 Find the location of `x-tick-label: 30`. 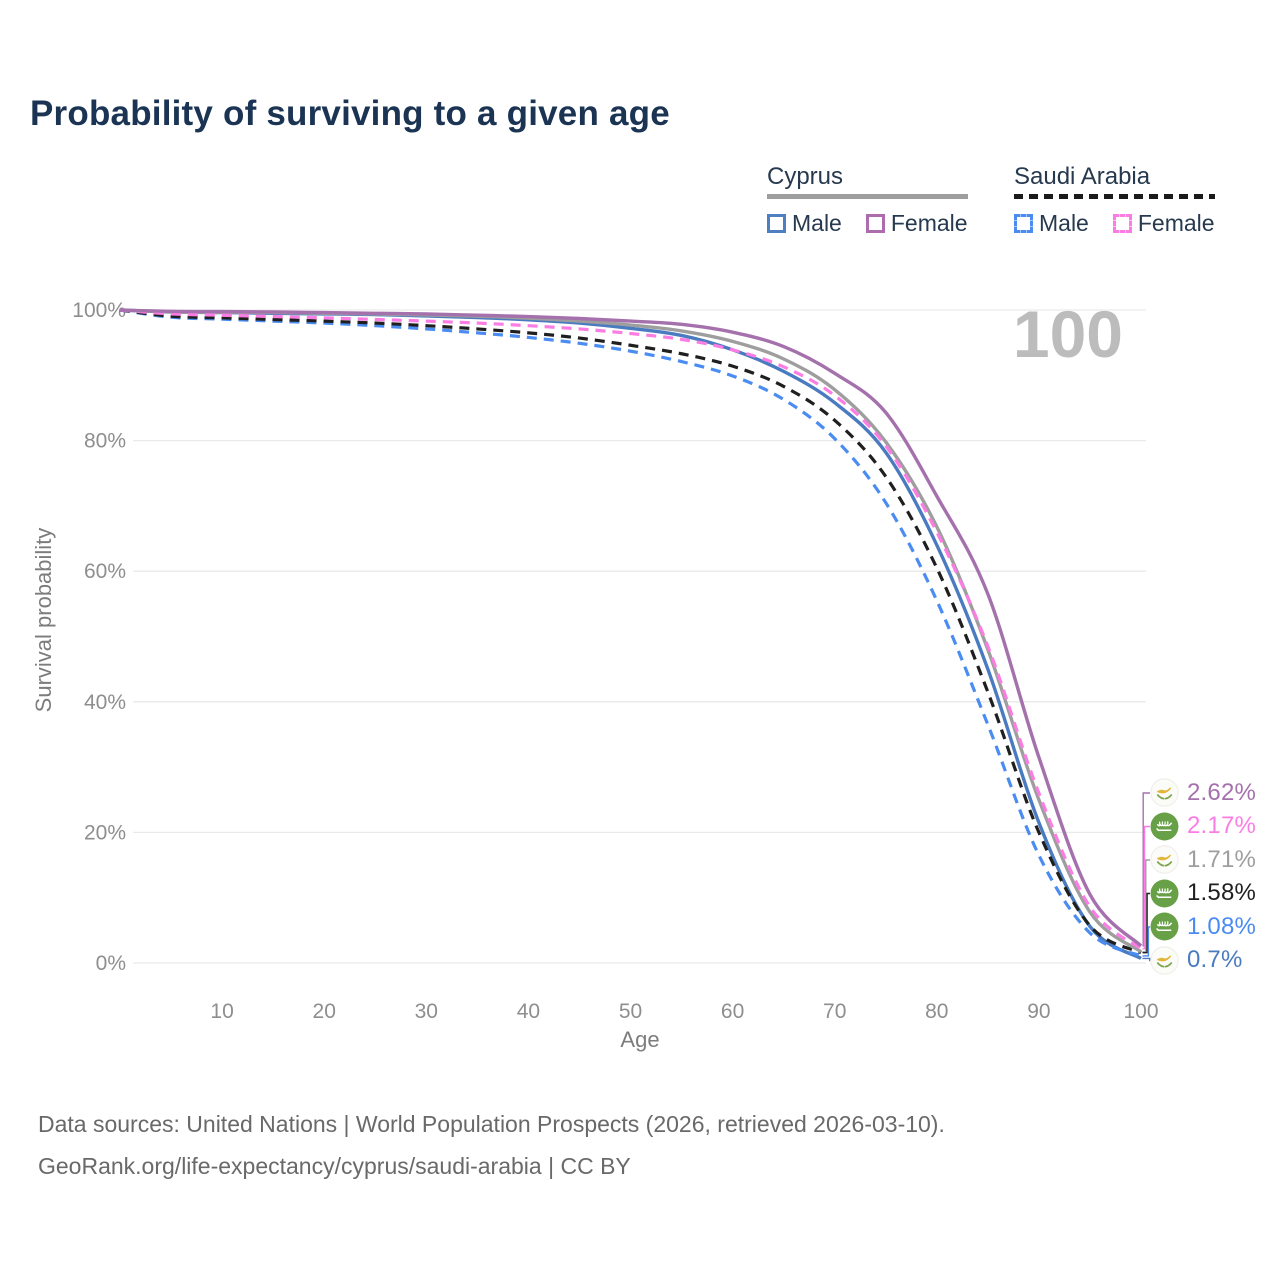

x-tick-label: 30 is located at coordinates (426, 1011).